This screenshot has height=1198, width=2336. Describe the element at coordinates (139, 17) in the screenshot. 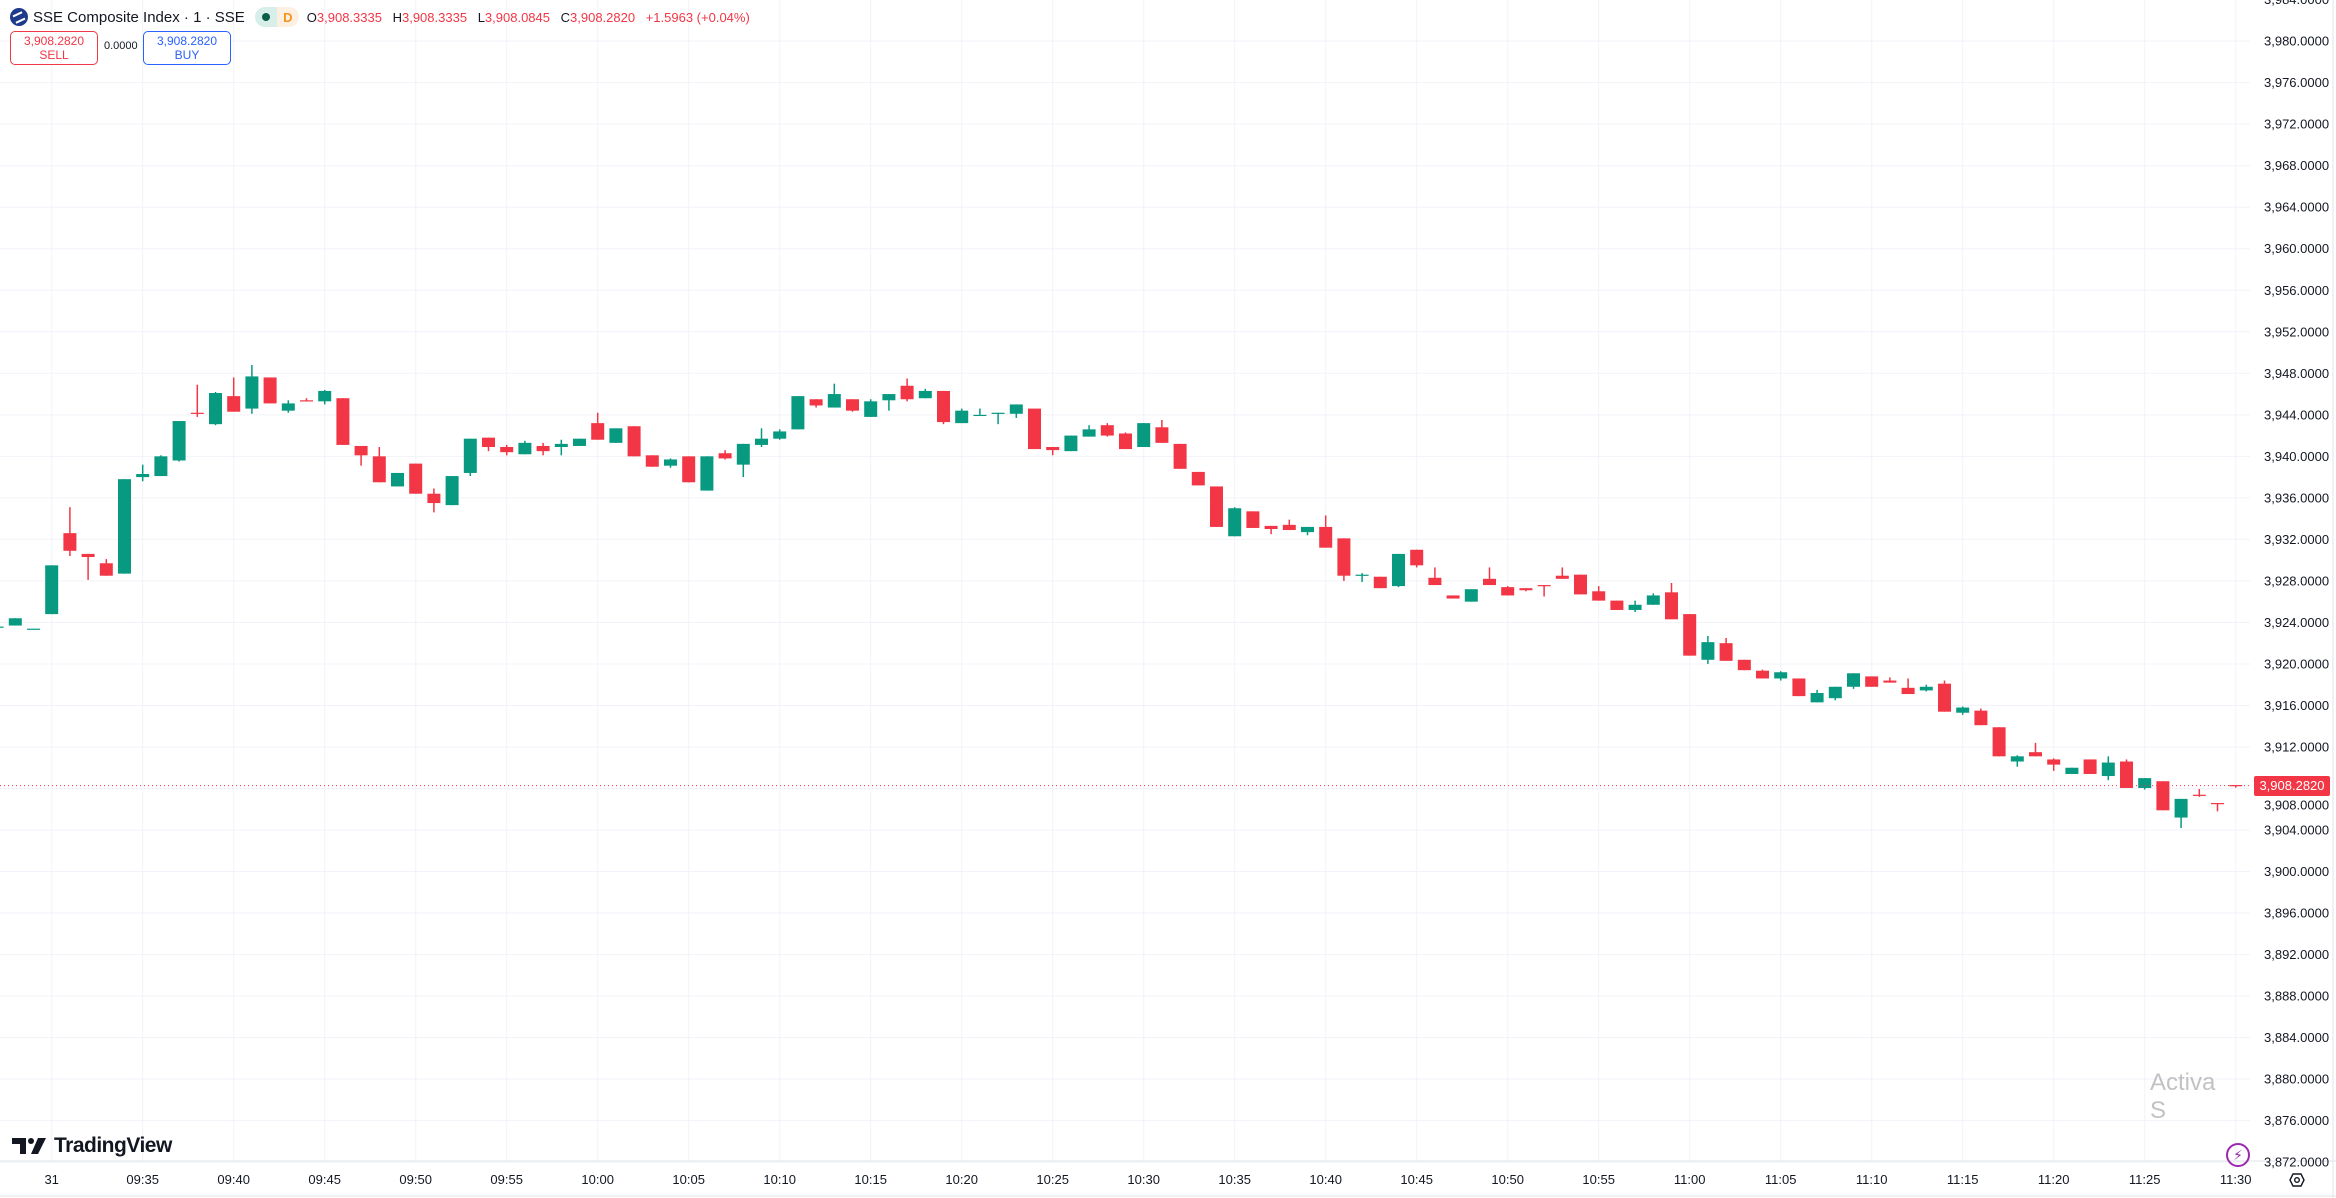

I see `symbol-title: SSE Composite Index · 1 · SSE` at that location.